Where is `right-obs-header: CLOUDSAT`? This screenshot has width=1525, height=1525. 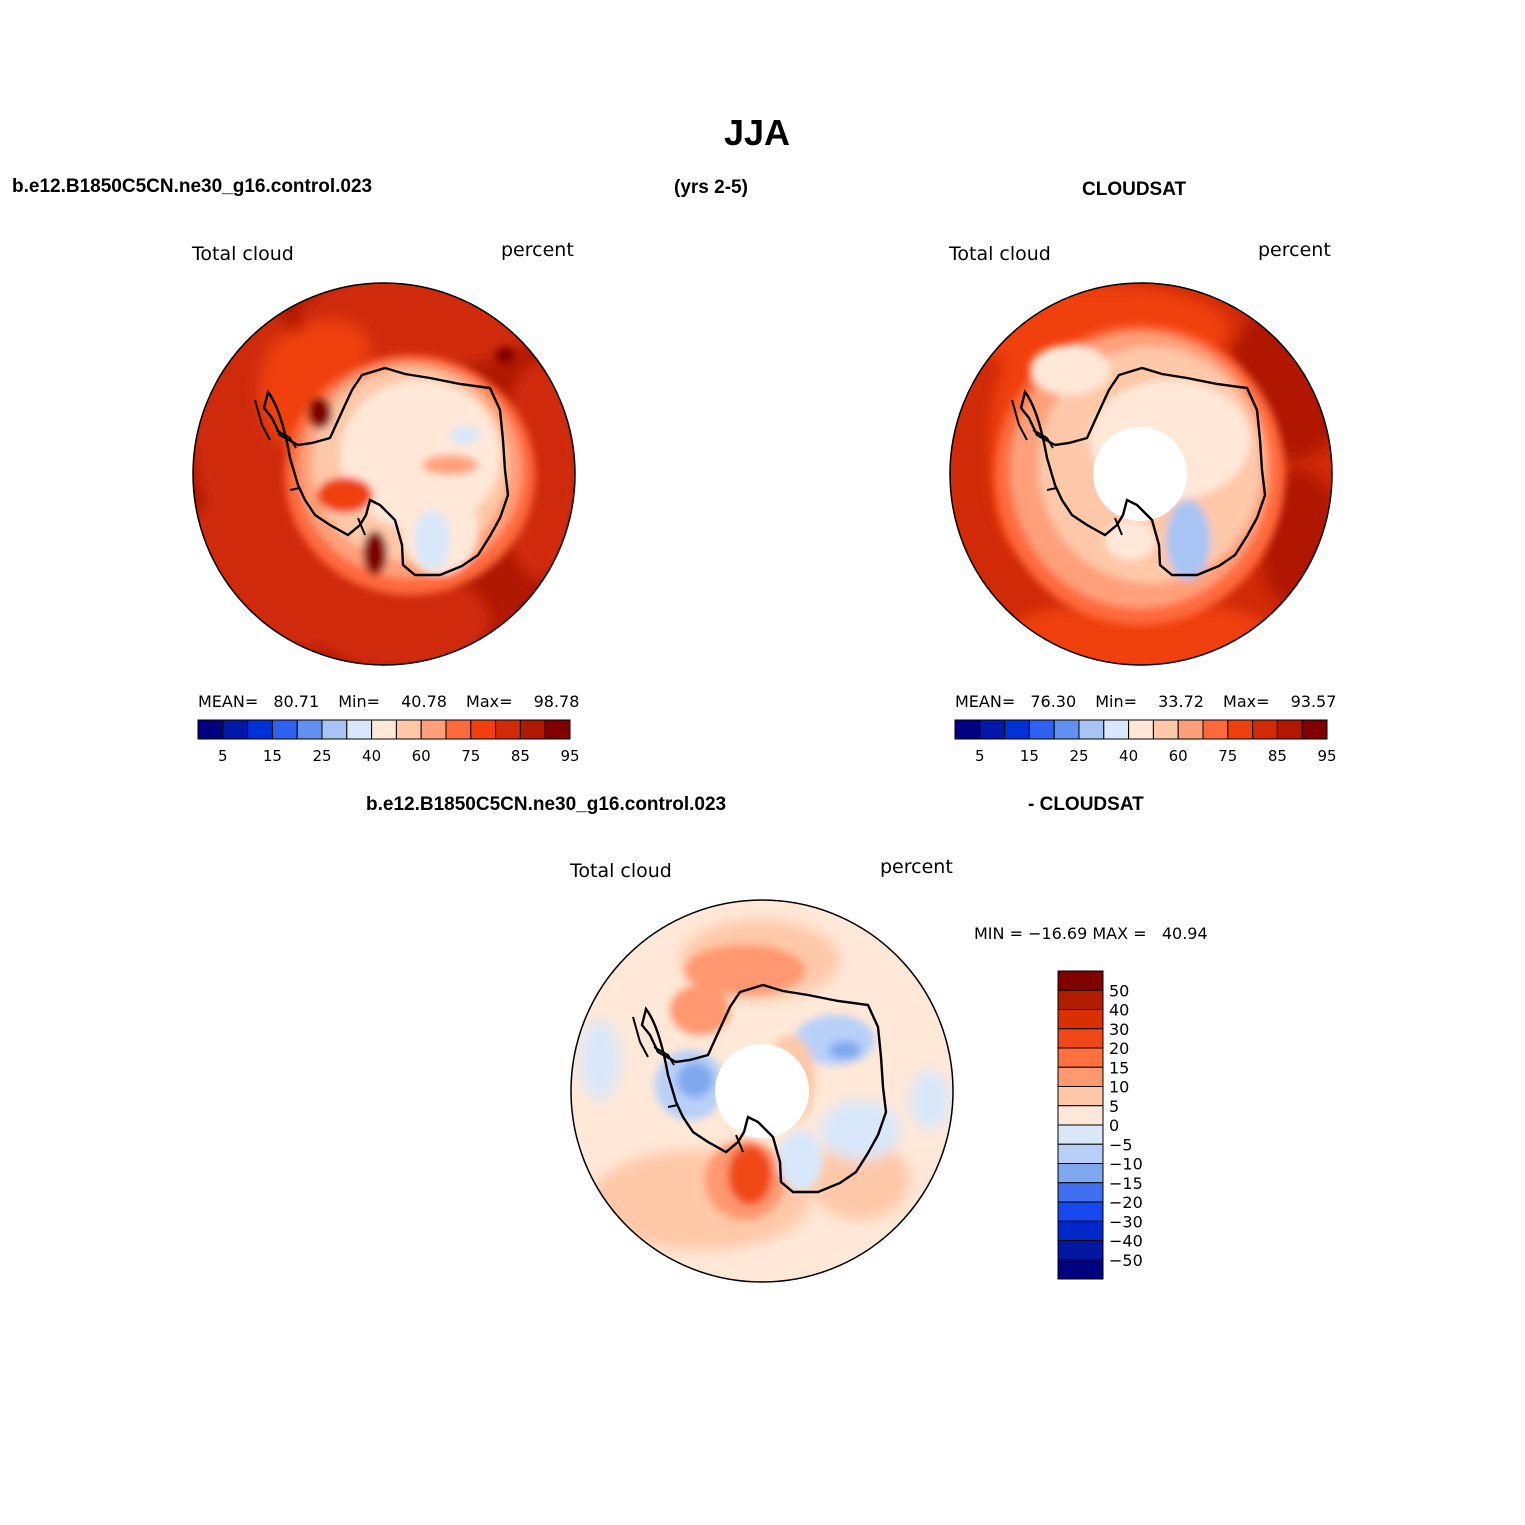
right-obs-header: CLOUDSAT is located at coordinates (1134, 189).